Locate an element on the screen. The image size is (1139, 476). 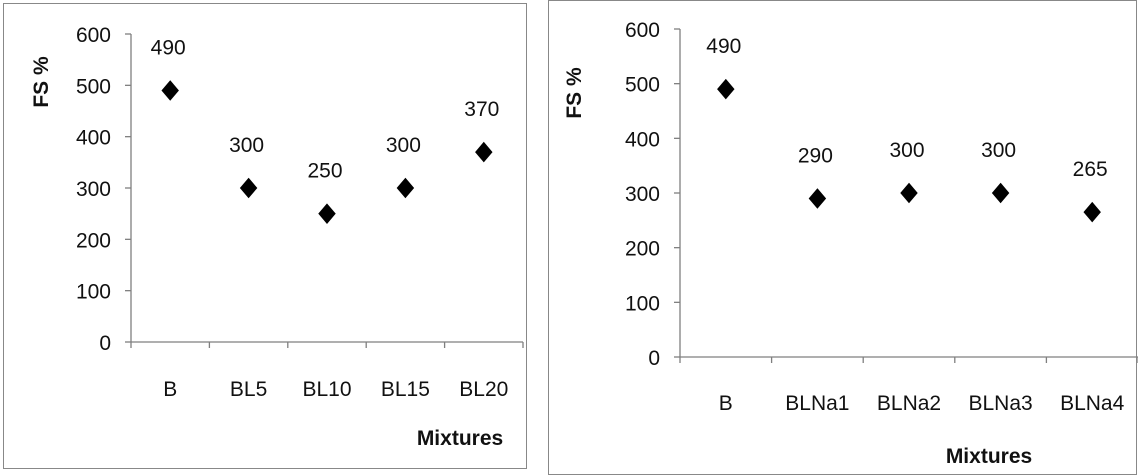
chart-right-y-tick-label: 300 is located at coordinates (642, 194).